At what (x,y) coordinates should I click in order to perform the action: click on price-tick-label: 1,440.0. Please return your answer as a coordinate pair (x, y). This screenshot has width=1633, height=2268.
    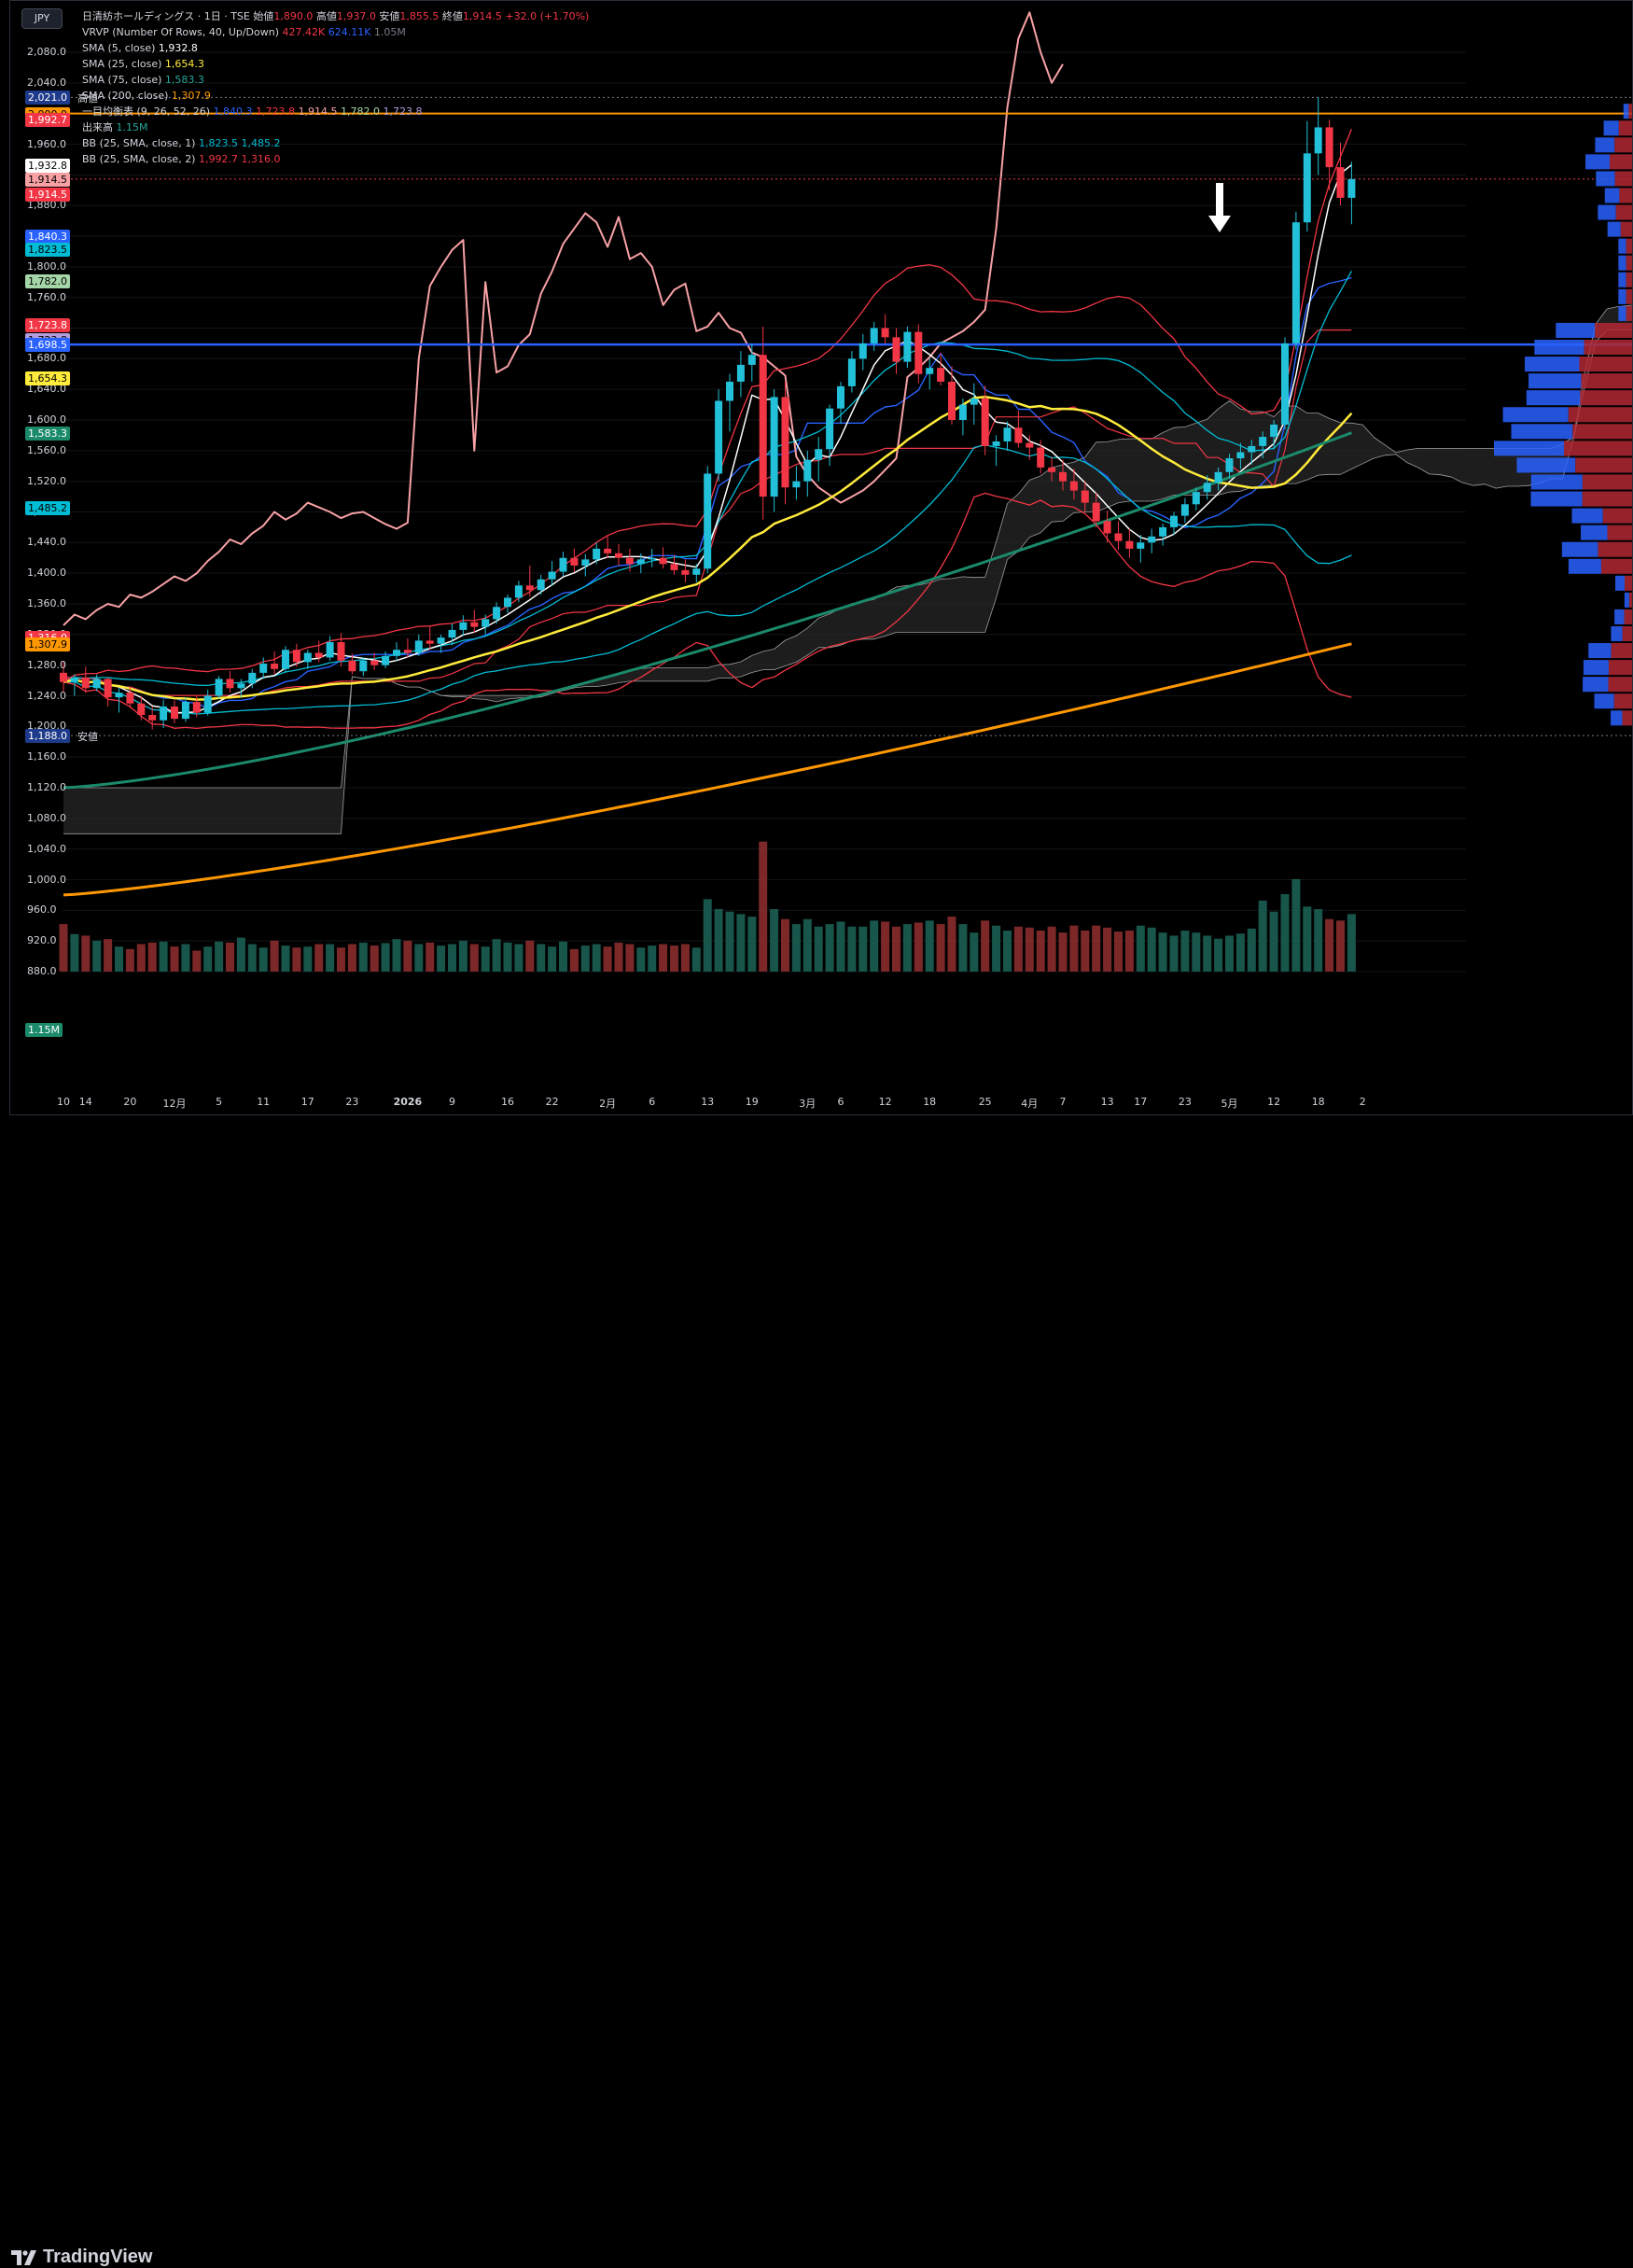
    Looking at the image, I should click on (46, 542).